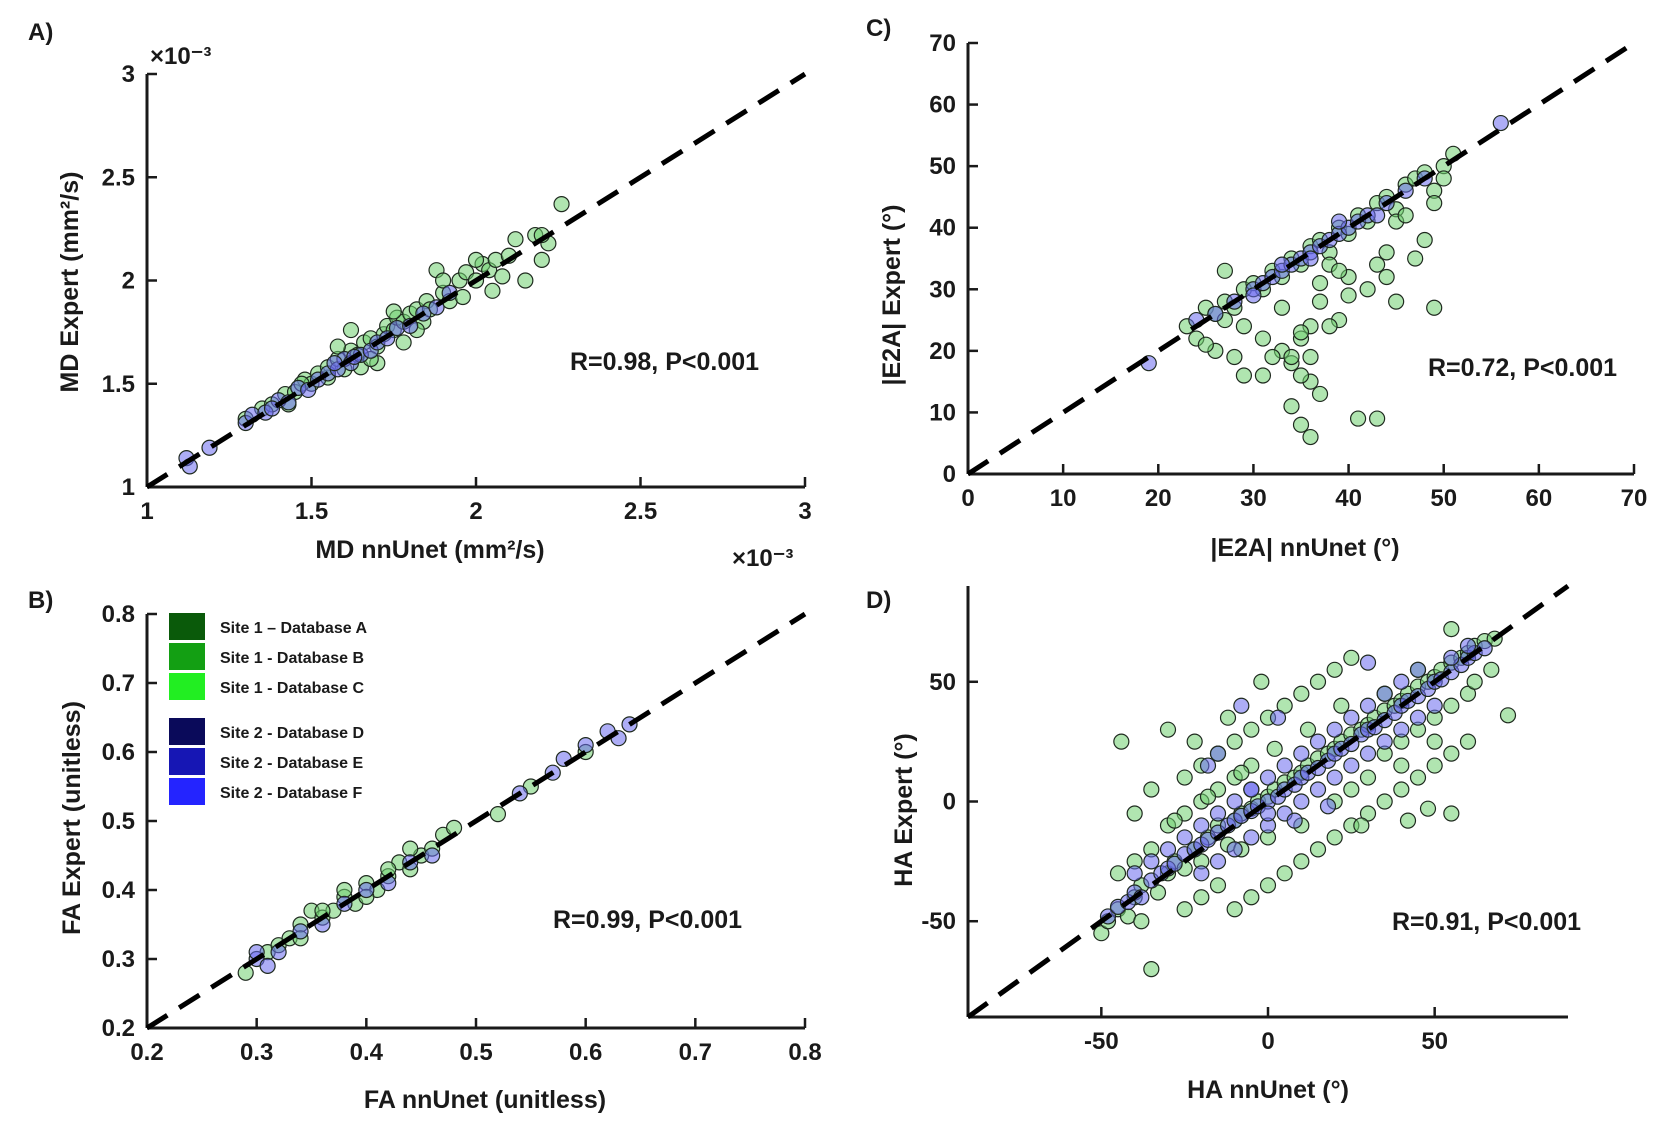 This screenshot has height=1125, width=1675. I want to click on x-tick-label: 2.5, so click(640, 511).